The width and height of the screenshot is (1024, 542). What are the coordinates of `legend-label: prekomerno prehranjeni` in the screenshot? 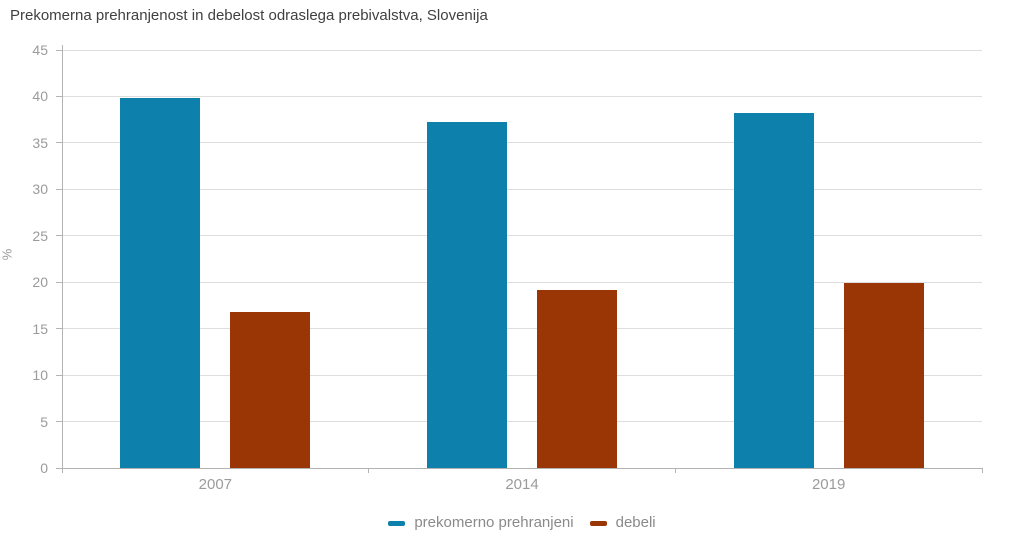 It's located at (494, 522).